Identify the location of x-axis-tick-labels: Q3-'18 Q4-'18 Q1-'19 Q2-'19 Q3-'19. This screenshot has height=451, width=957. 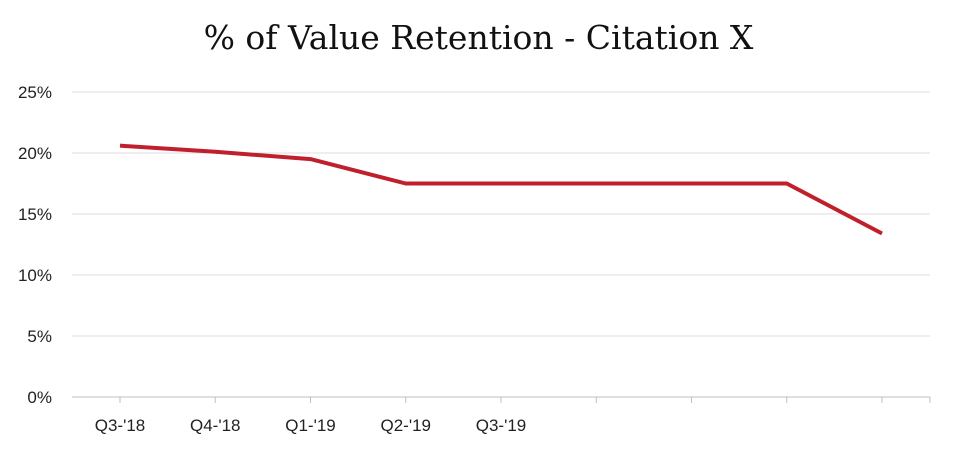
(311, 425).